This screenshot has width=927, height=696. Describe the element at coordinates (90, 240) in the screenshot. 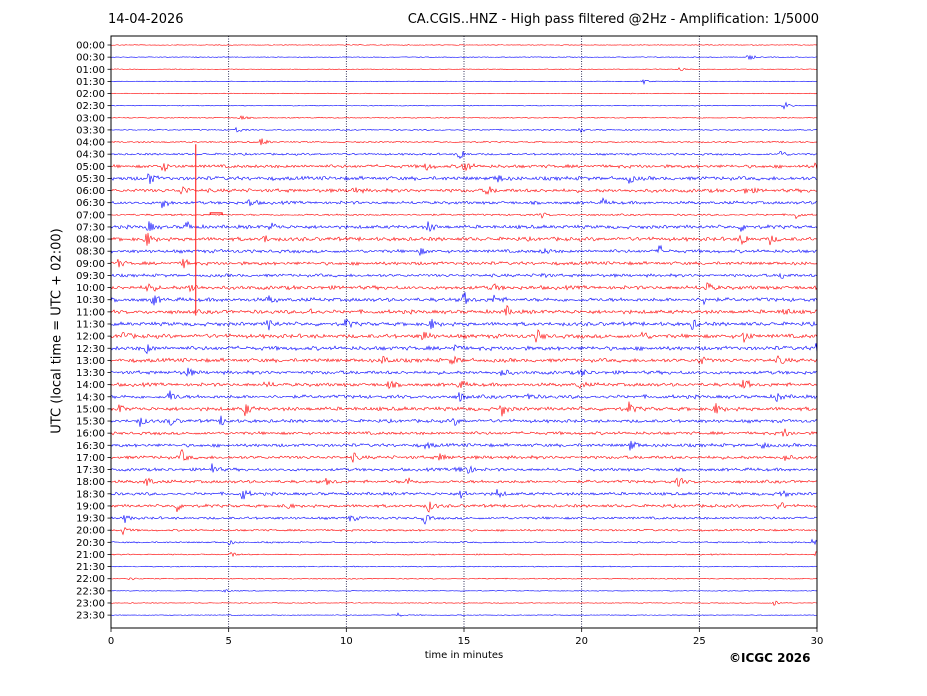

I see `row-label: 08:00` at that location.